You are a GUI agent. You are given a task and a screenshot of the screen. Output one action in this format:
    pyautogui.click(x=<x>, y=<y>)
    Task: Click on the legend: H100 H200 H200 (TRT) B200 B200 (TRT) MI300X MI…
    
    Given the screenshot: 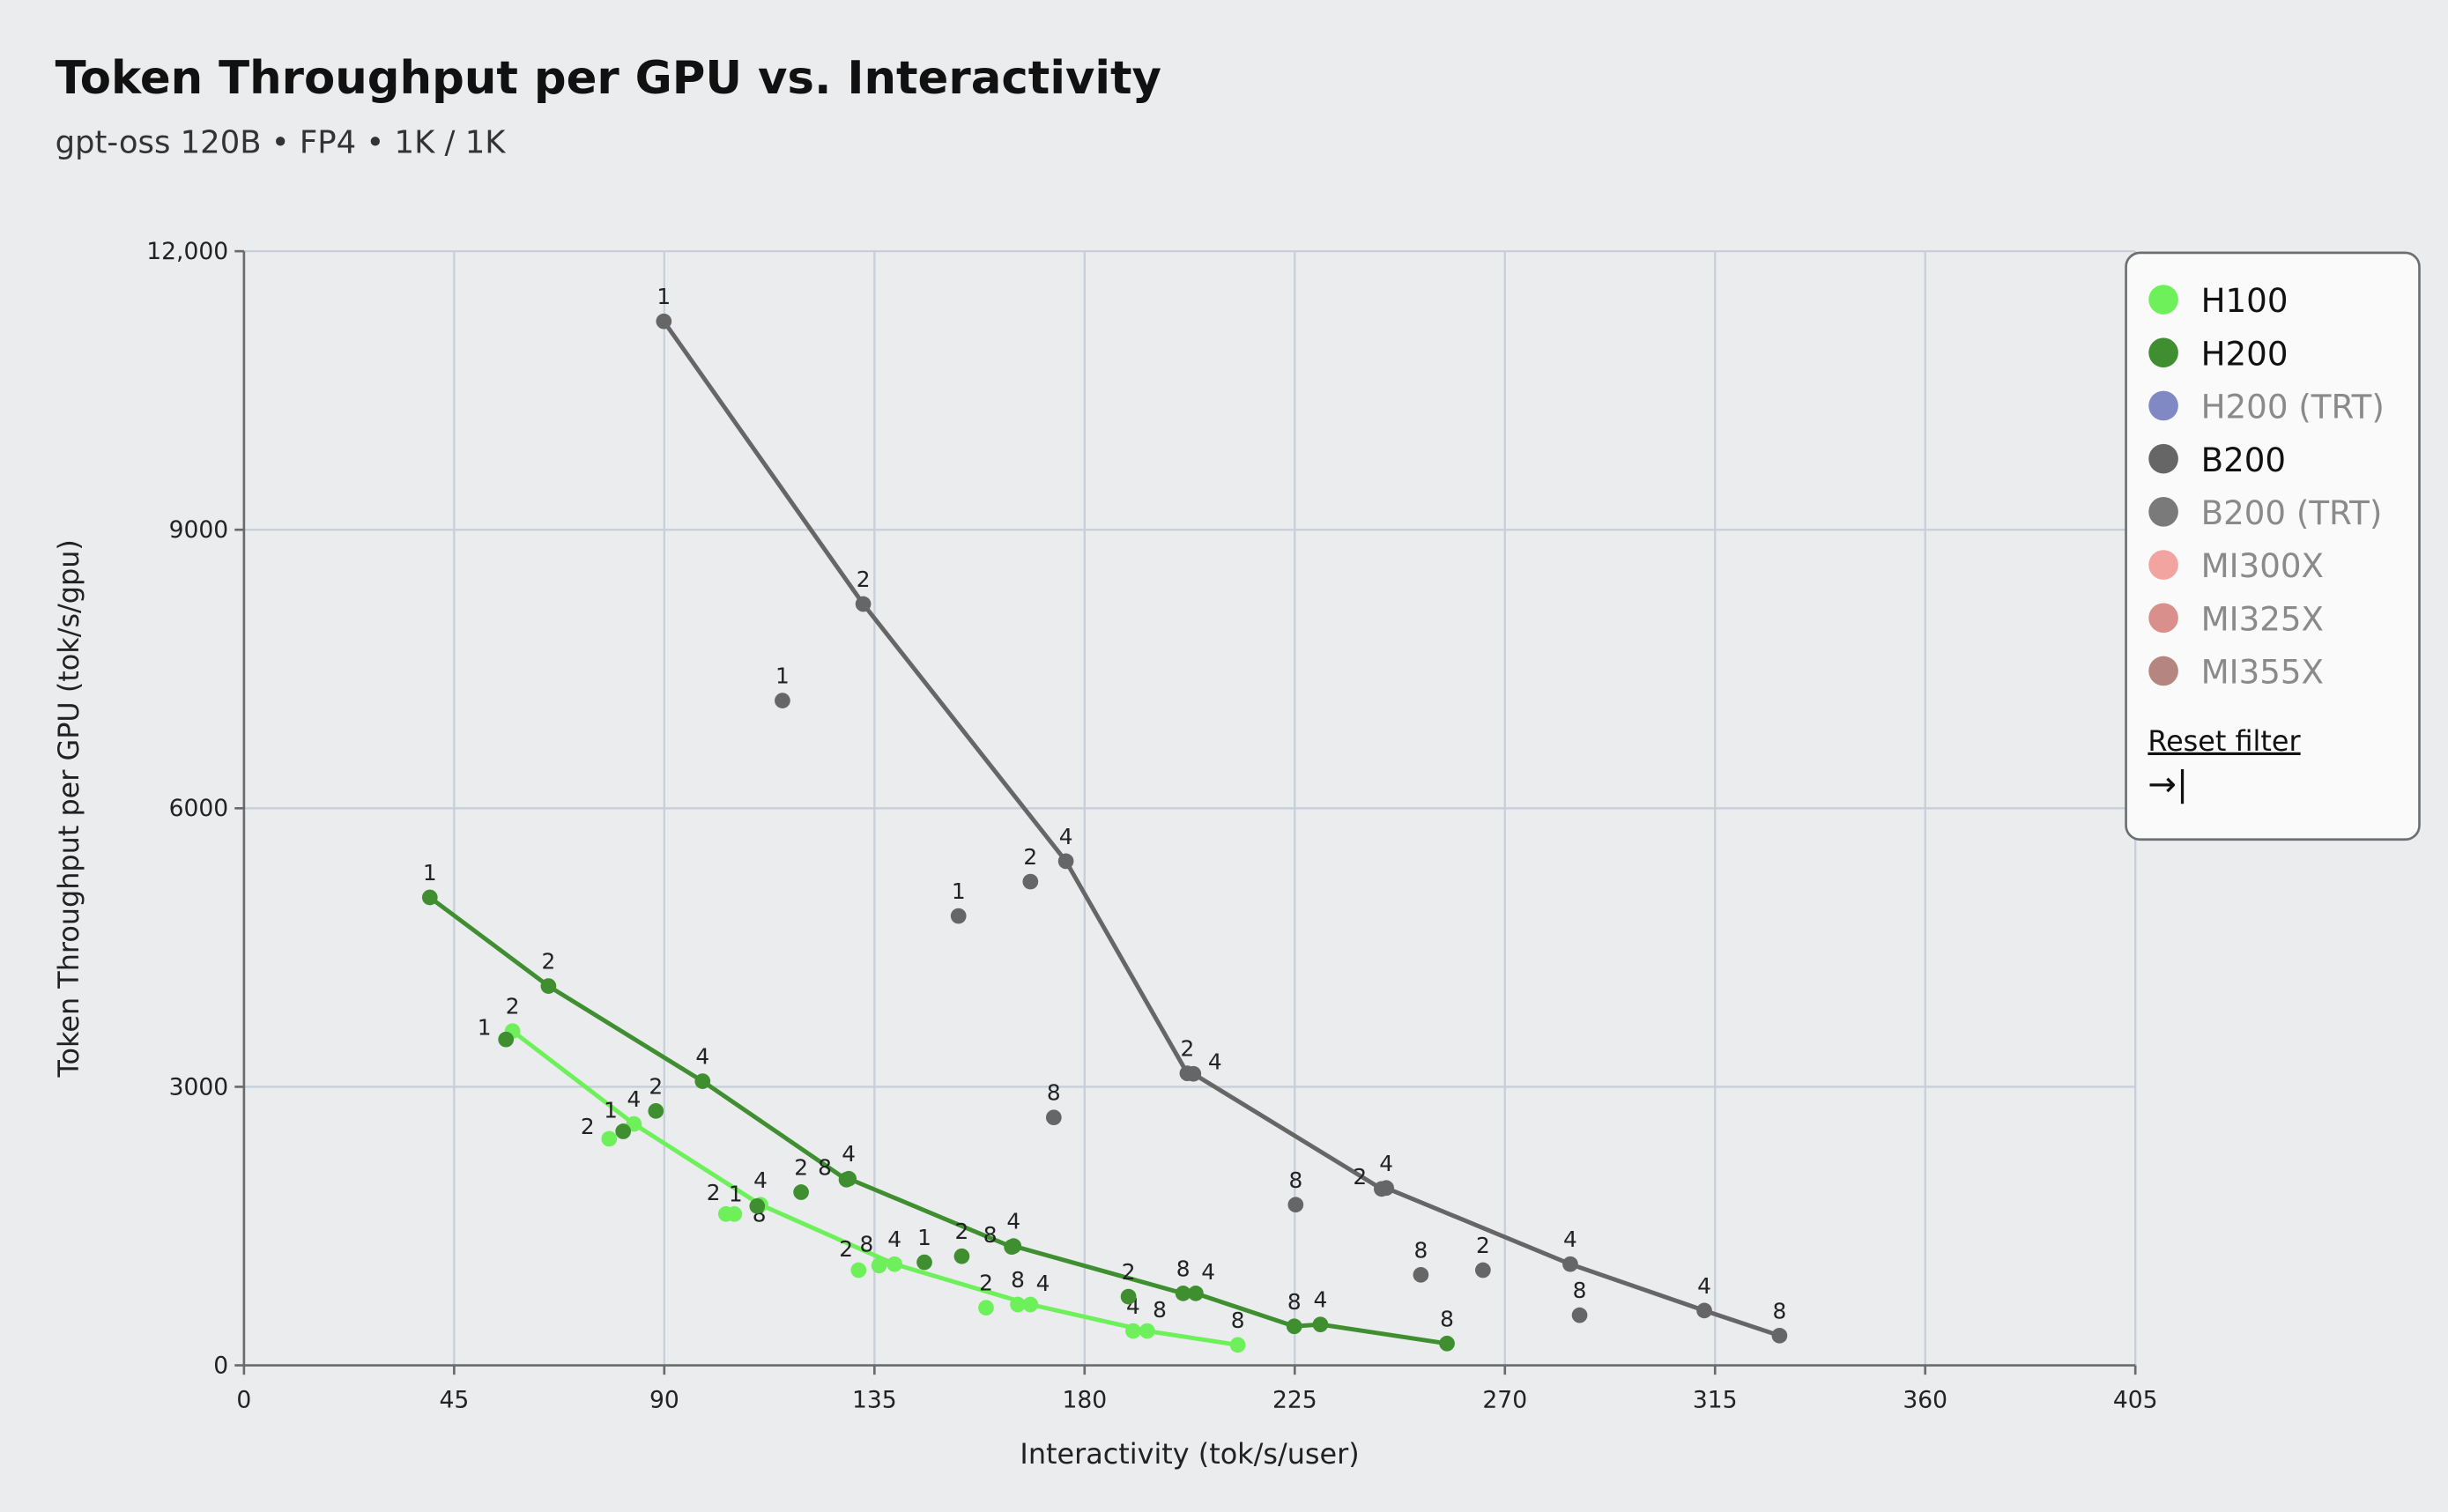 What is the action you would take?
    pyautogui.click(x=2273, y=546)
    